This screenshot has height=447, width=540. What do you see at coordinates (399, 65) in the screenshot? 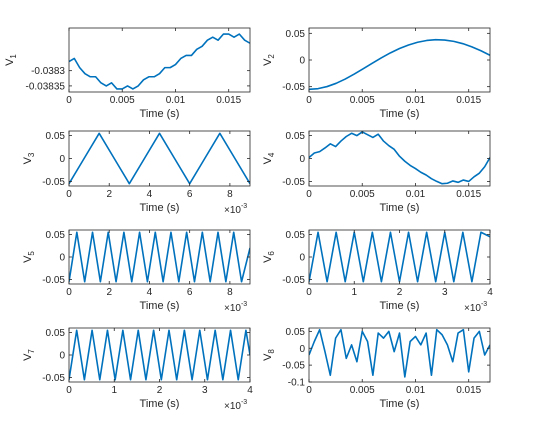
I see `series-line-v2` at bounding box center [399, 65].